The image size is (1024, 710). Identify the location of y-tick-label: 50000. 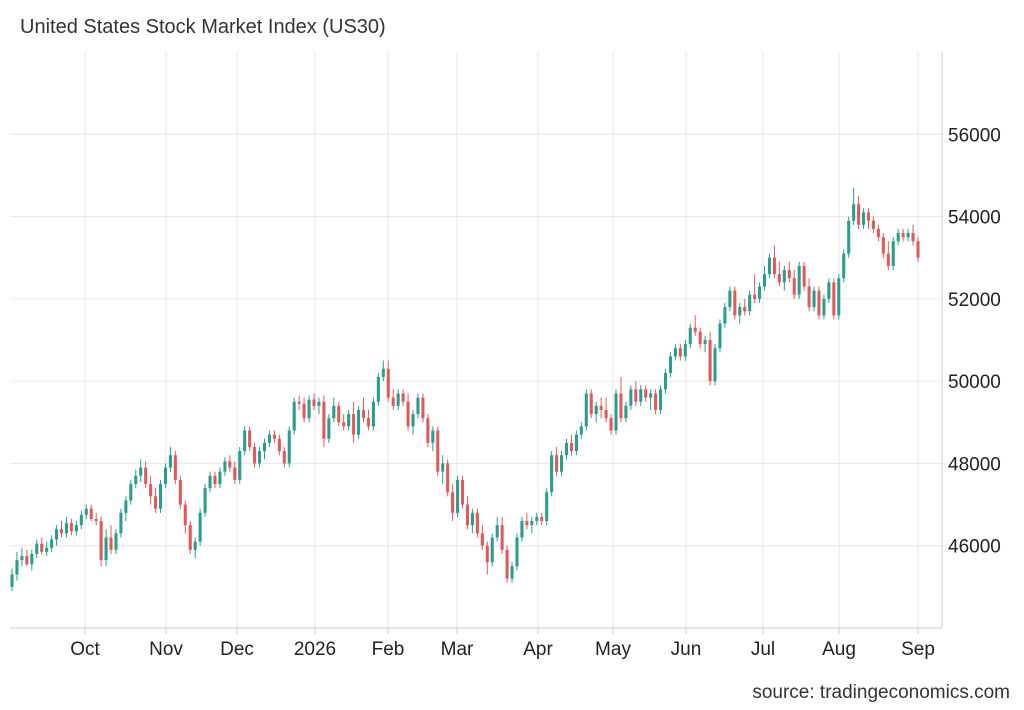
(974, 382).